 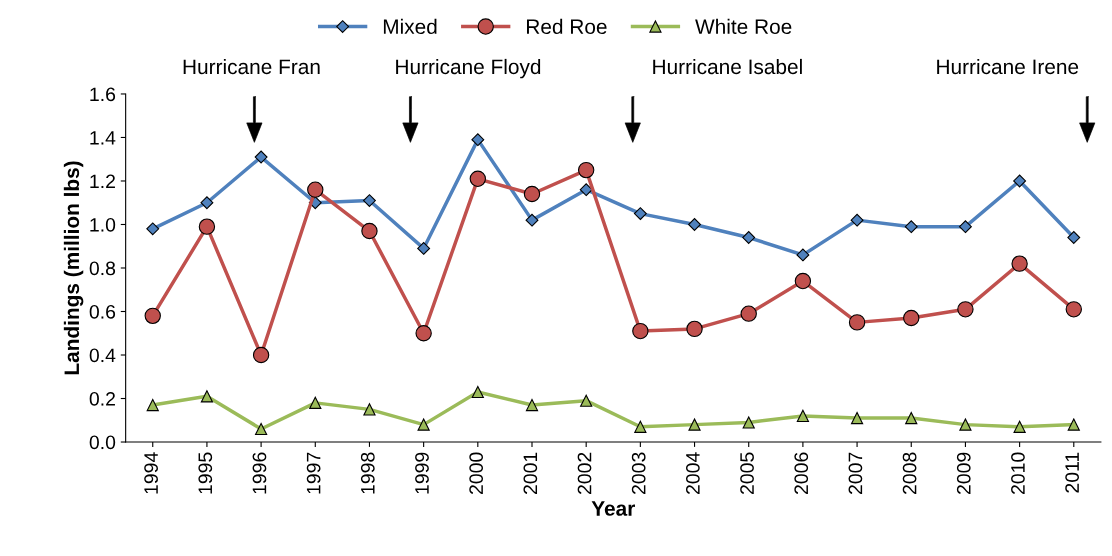 I want to click on x-tick-label: 1999, so click(x=422, y=473).